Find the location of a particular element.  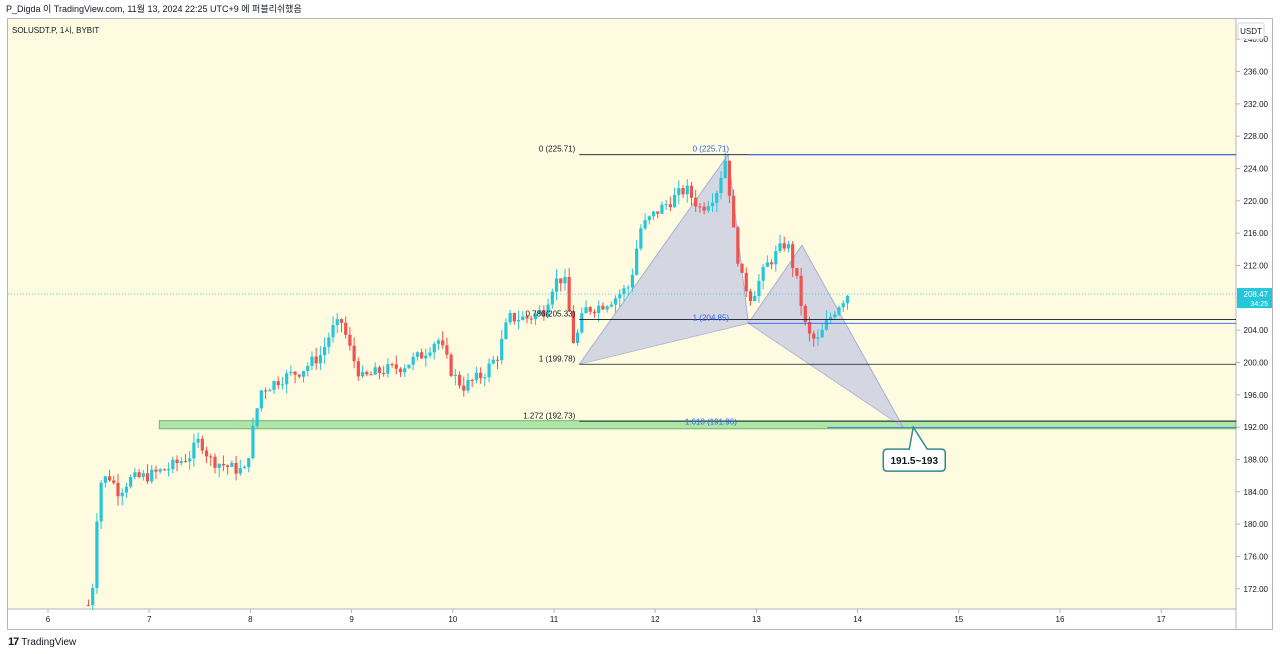

price-tick-label: 216.00 is located at coordinates (1256, 233).